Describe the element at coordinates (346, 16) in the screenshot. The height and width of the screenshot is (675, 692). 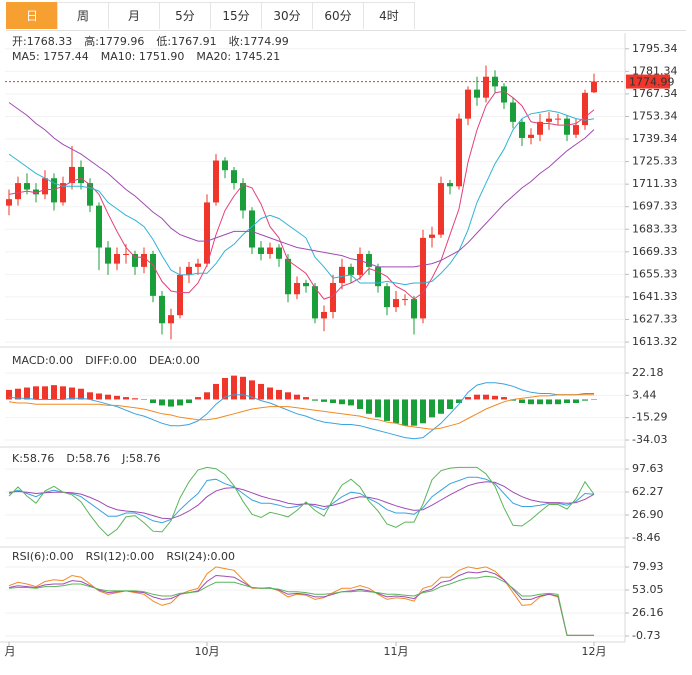
I see `period-tabs: 日周月 5分 15分 30分 60分 4时` at that location.